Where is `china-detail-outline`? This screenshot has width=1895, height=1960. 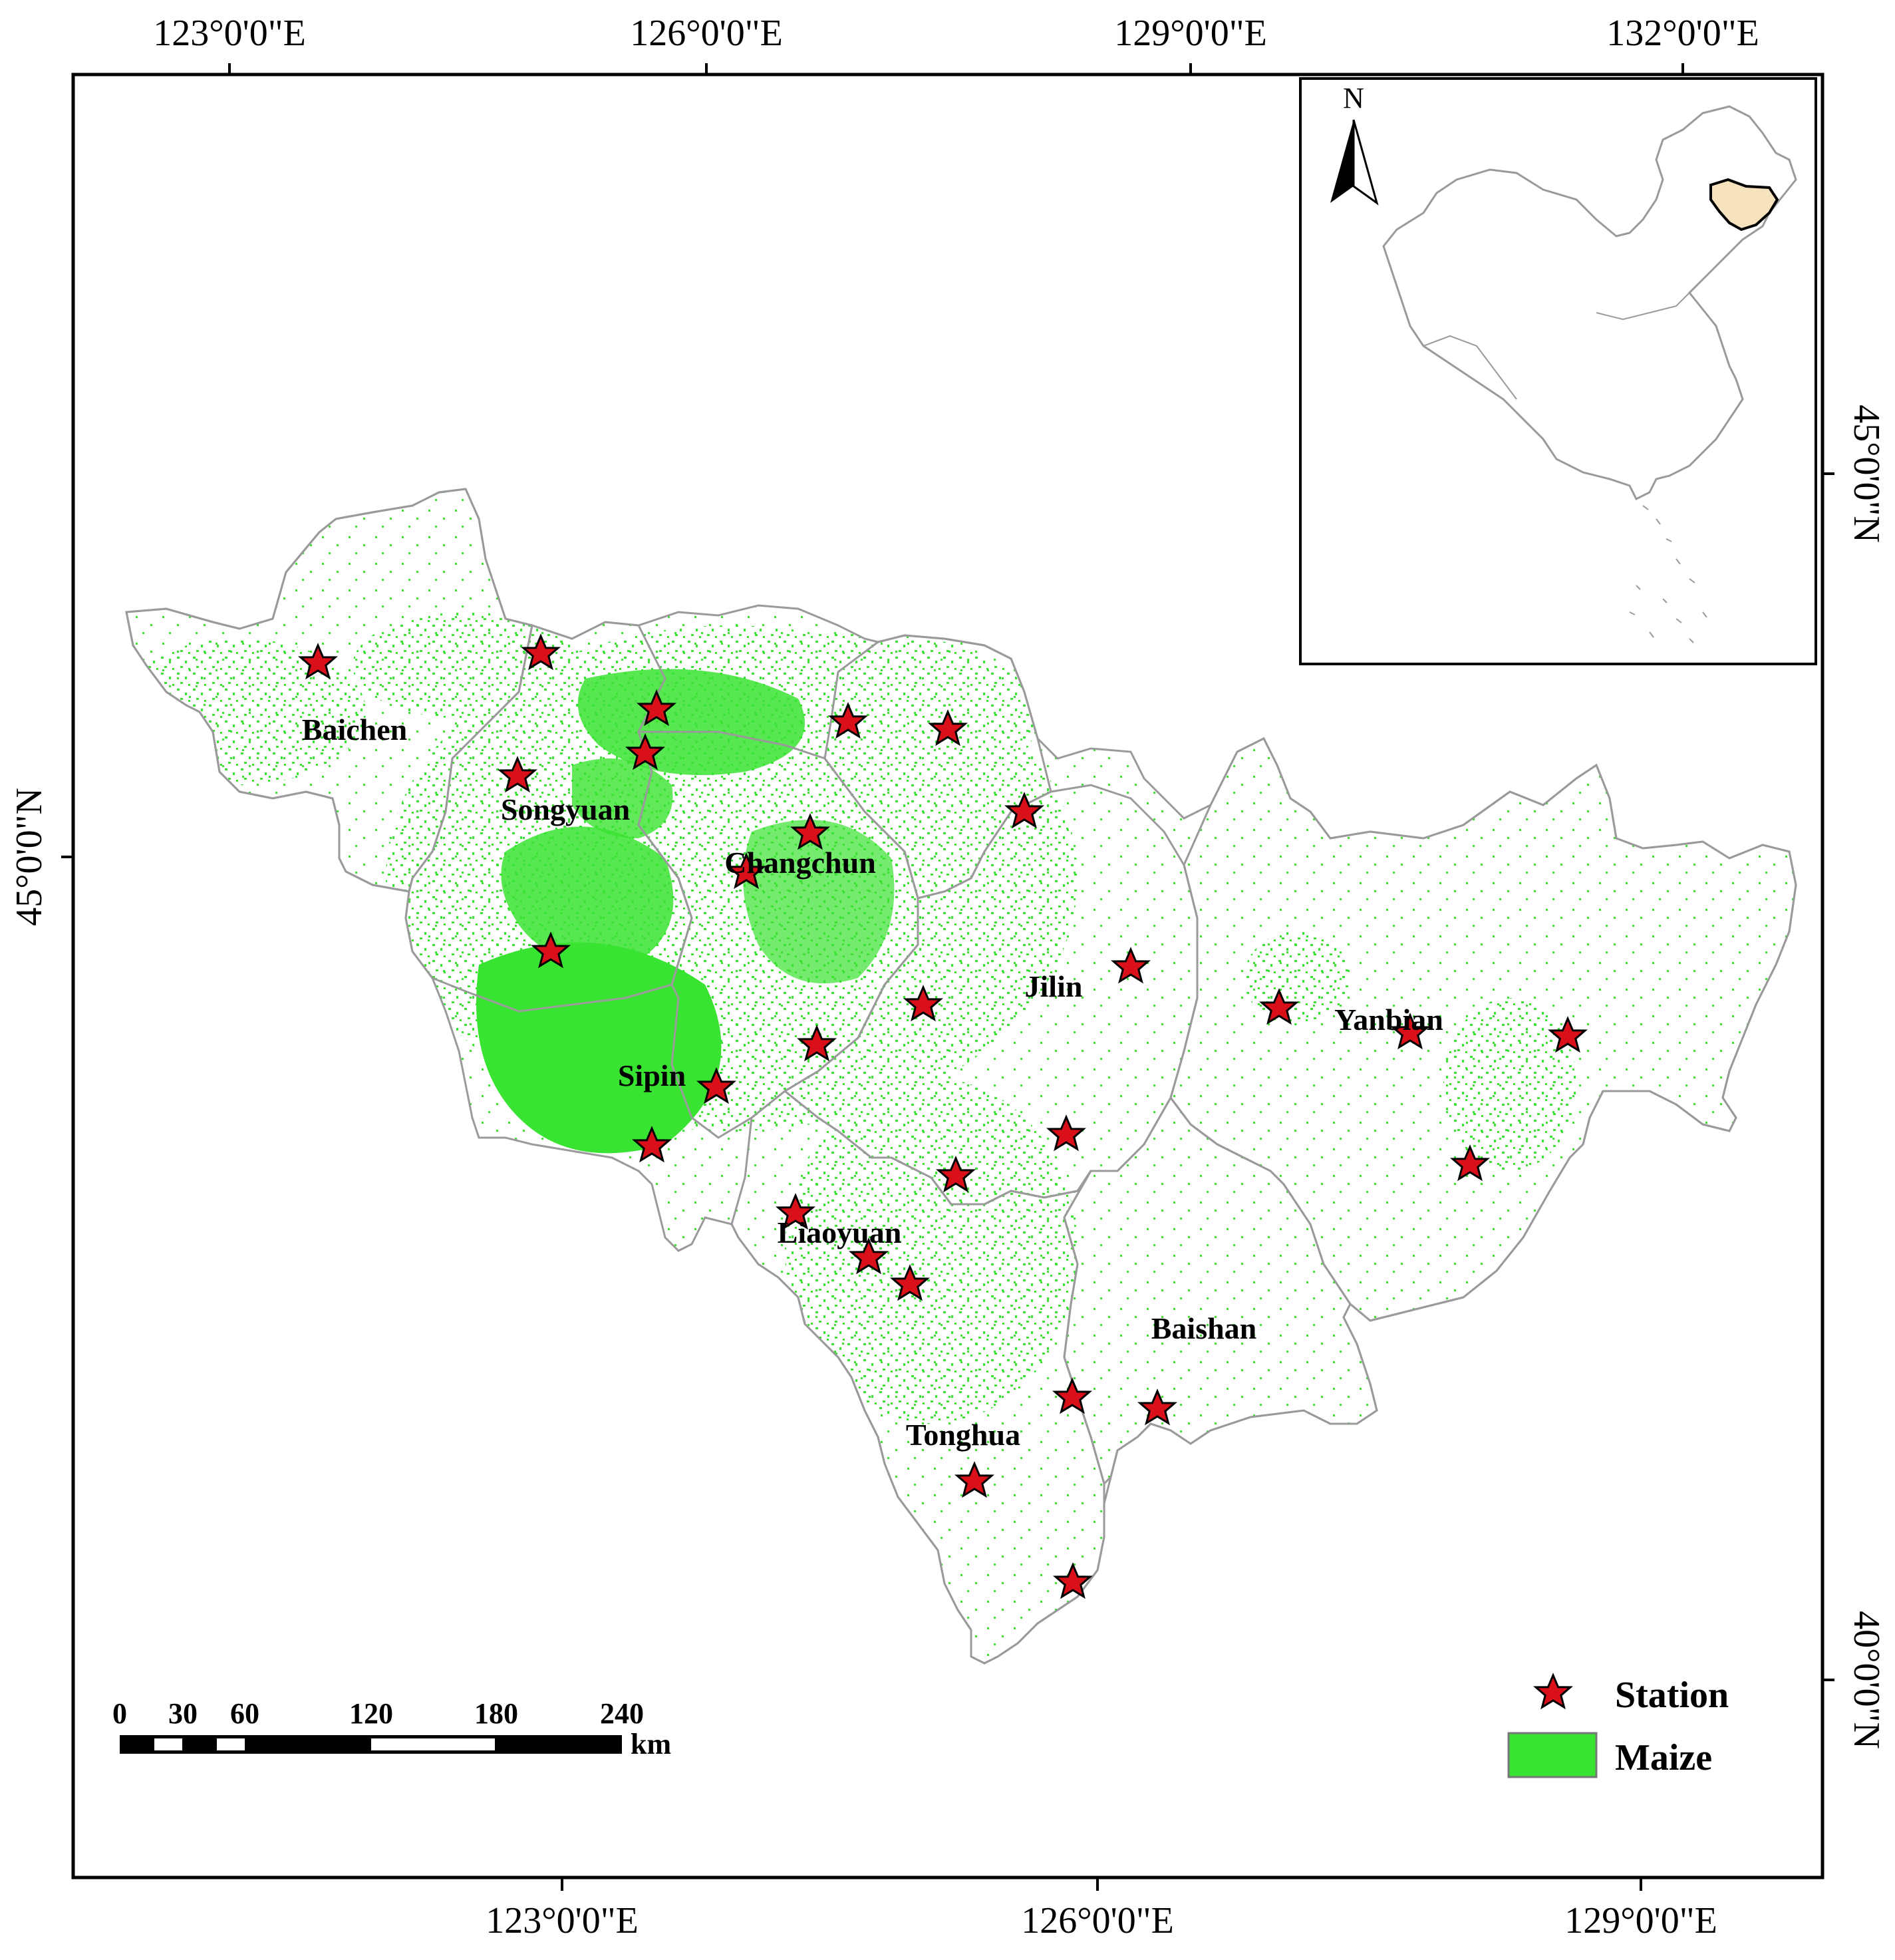
china-detail-outline is located at coordinates (1556, 346).